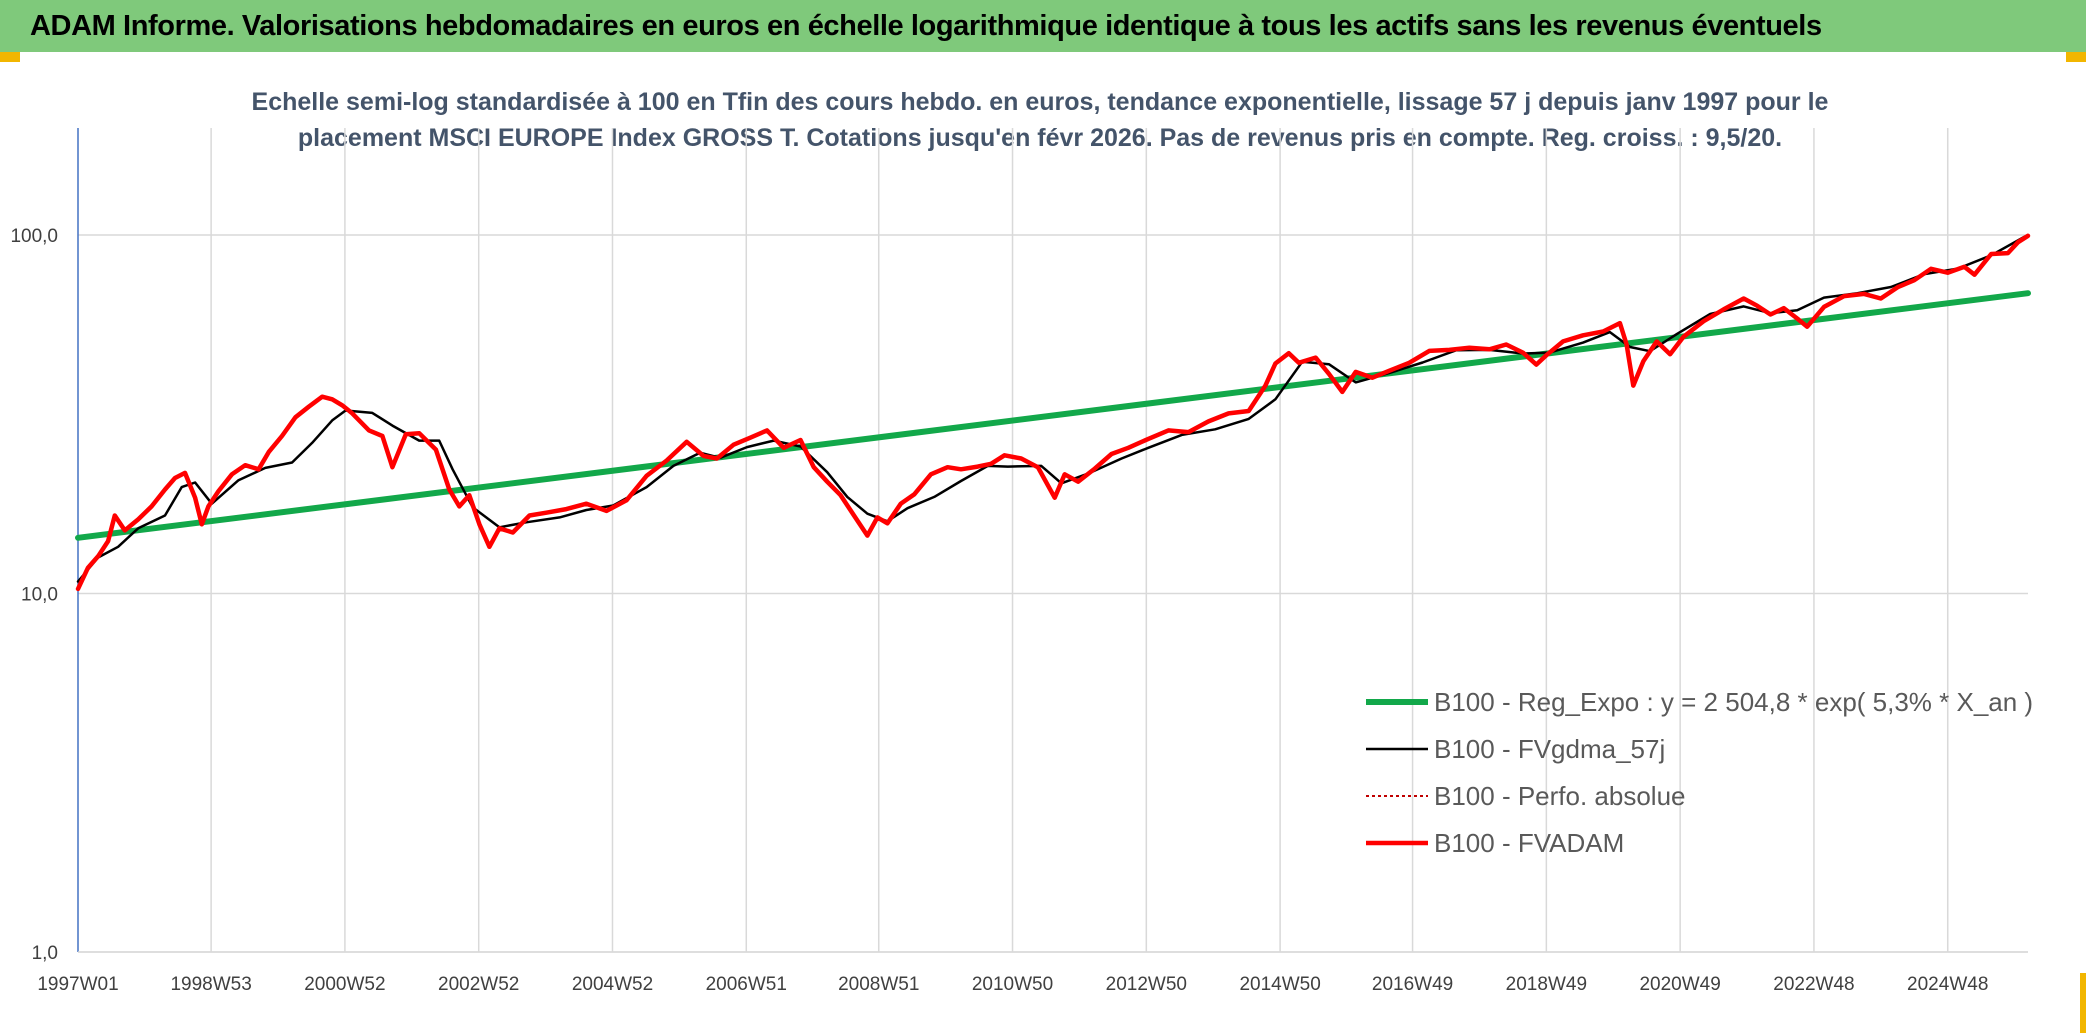 The height and width of the screenshot is (1033, 2086). I want to click on x-tick-label: 1997W01, so click(77, 984).